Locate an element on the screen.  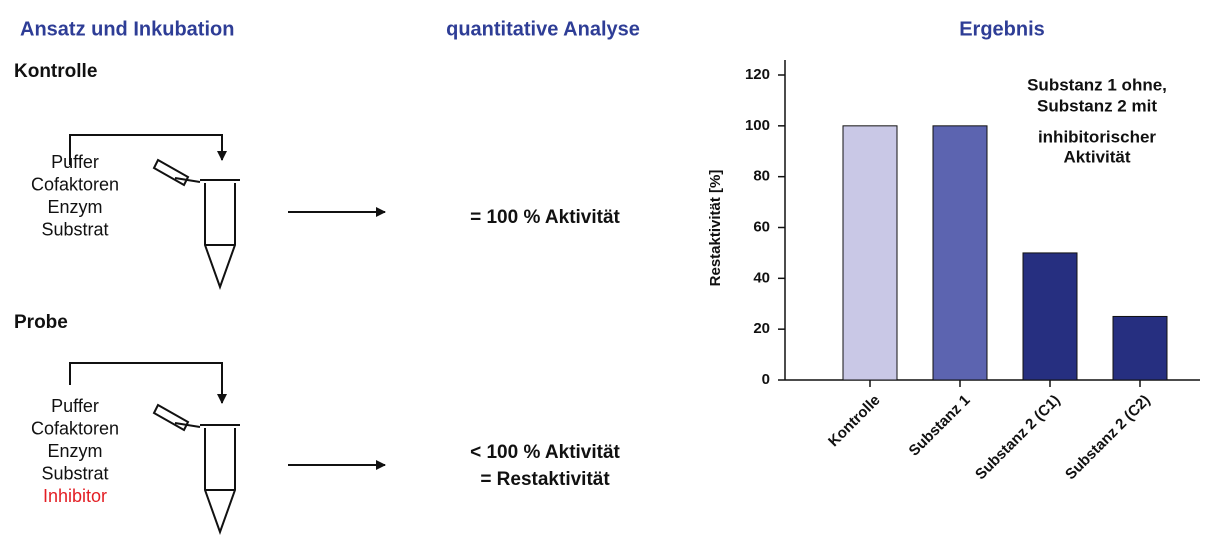
y-tick-label: 60 is located at coordinates (761, 226).